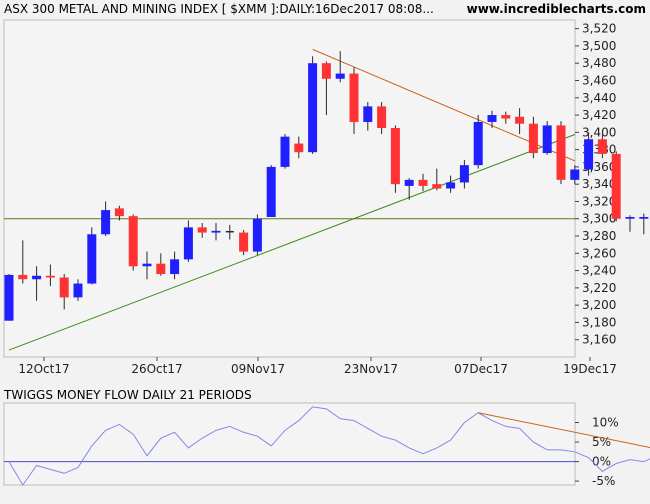 The image size is (650, 504). What do you see at coordinates (599, 184) in the screenshot?
I see `y-tick-label: 3,340` at bounding box center [599, 184].